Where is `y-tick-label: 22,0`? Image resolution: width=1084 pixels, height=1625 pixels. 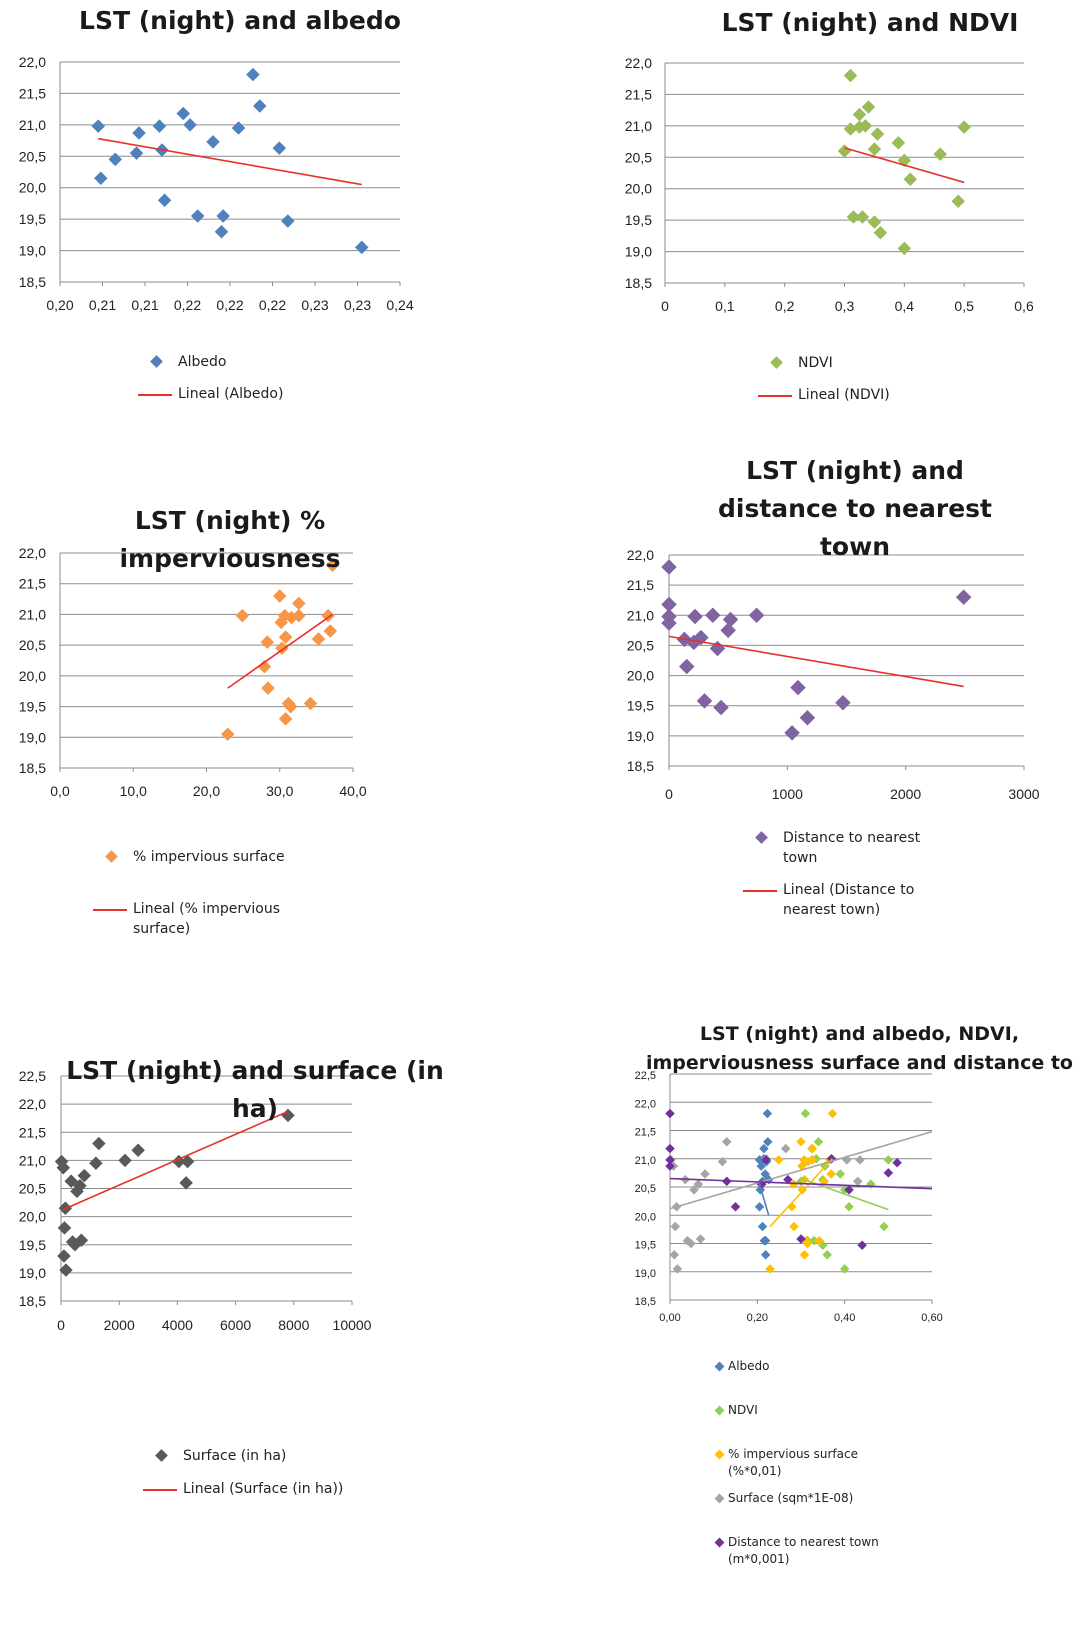
y-tick-label: 22,0 is located at coordinates (640, 555).